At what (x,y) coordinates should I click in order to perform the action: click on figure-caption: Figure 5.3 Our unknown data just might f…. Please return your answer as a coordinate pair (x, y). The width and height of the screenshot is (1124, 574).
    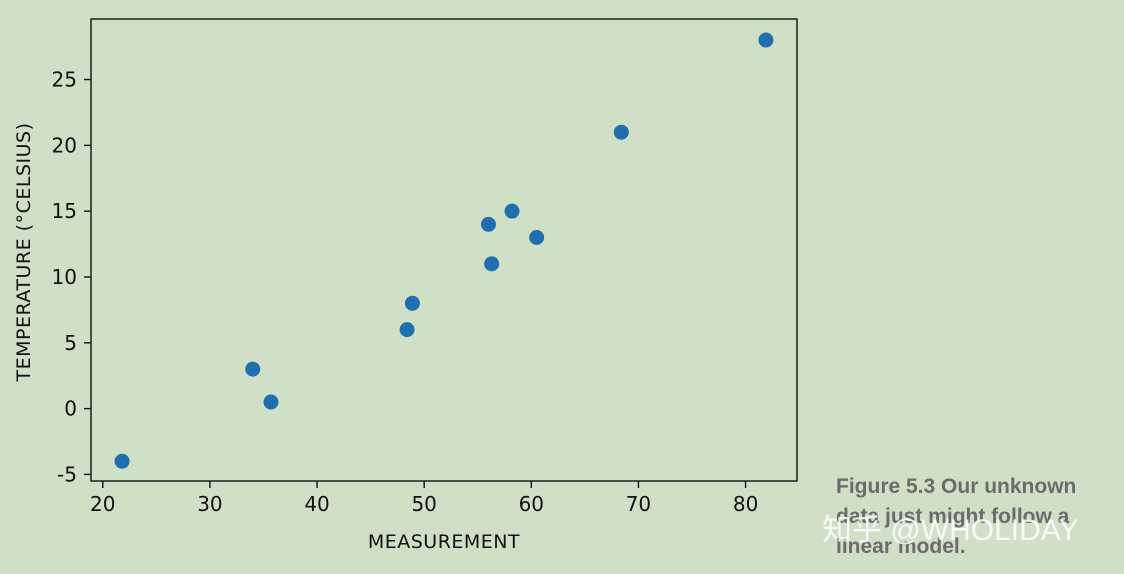
    Looking at the image, I should click on (956, 516).